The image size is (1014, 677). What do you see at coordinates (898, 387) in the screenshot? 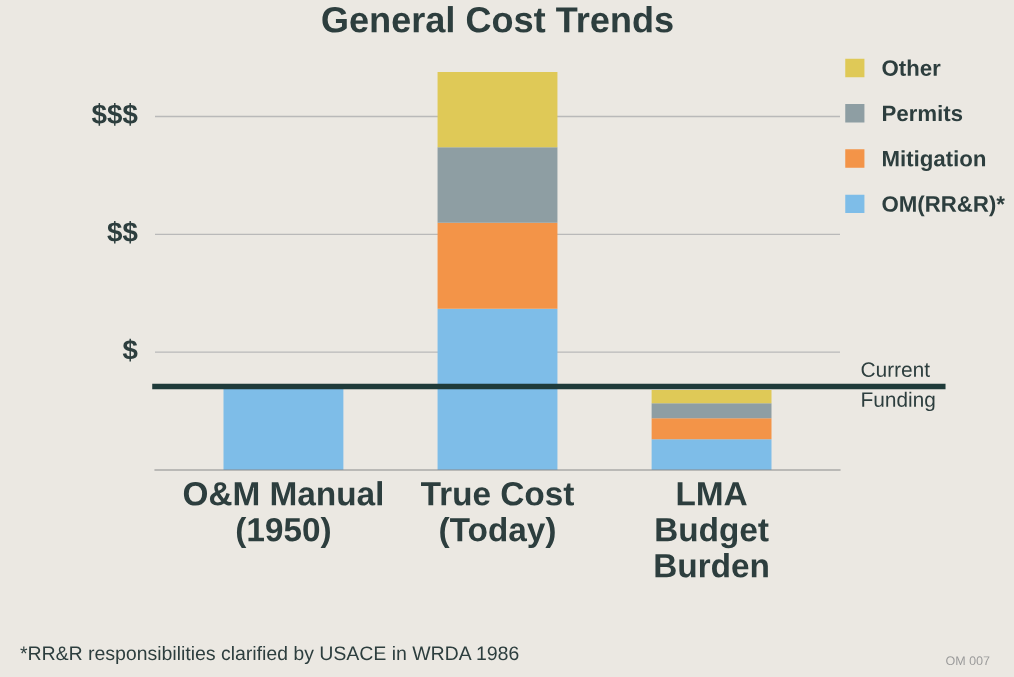
I see `ref-line-label: Current Funding` at bounding box center [898, 387].